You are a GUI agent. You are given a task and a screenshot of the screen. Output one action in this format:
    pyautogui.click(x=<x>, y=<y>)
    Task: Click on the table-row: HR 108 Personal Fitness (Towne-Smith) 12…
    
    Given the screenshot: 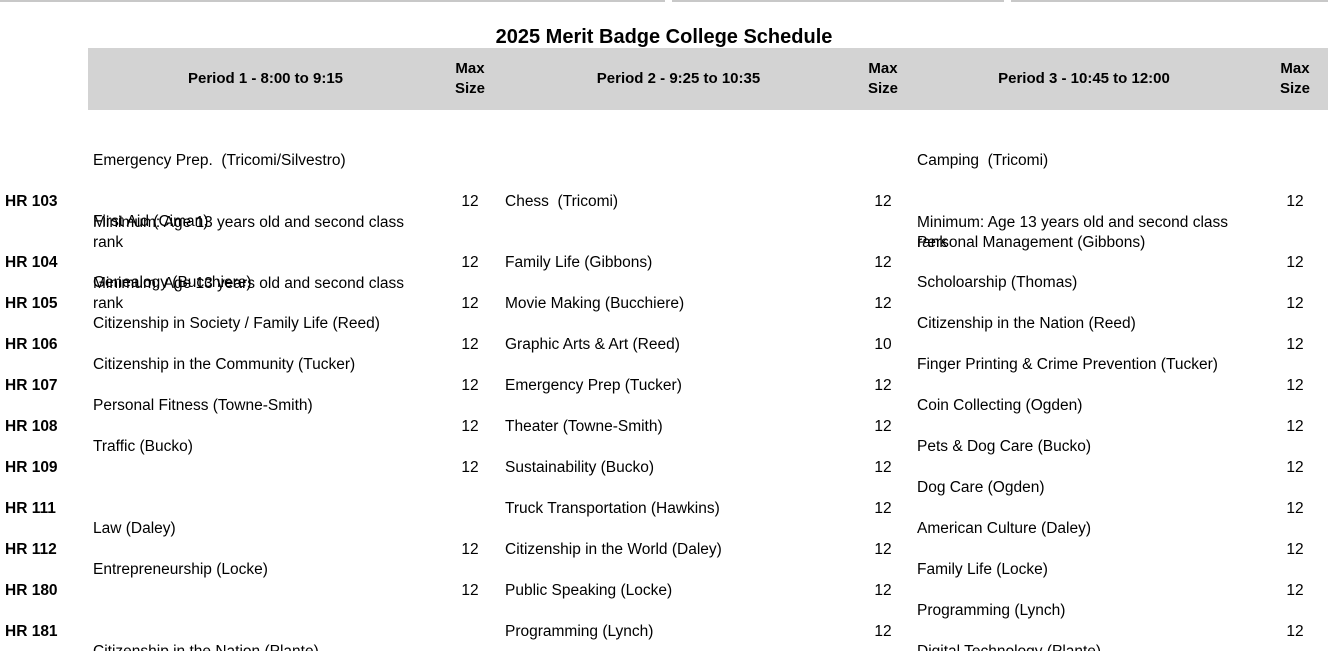 What is the action you would take?
    pyautogui.click(x=664, y=395)
    